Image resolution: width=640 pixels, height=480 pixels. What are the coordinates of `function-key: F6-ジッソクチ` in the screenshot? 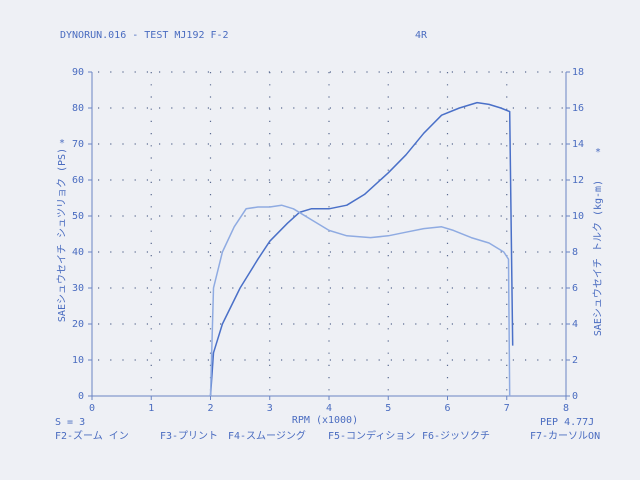 It's located at (456, 436).